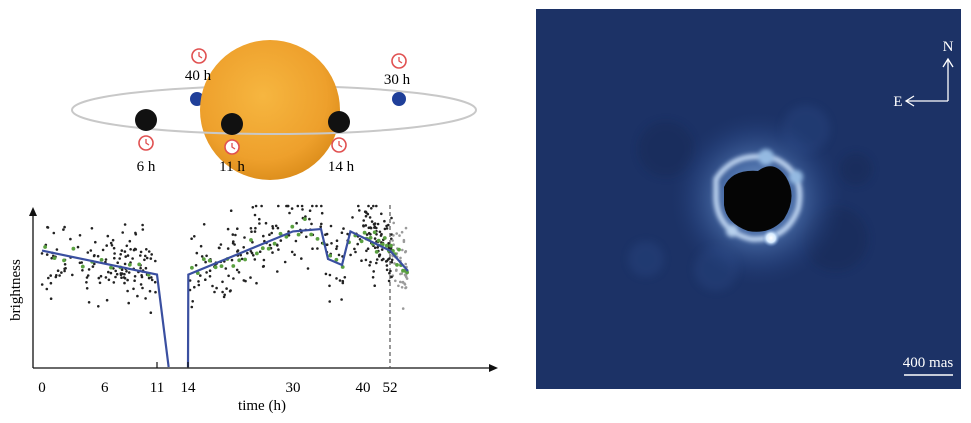 This screenshot has width=971, height=423. What do you see at coordinates (339, 122) in the screenshot?
I see `planet-at-14h` at bounding box center [339, 122].